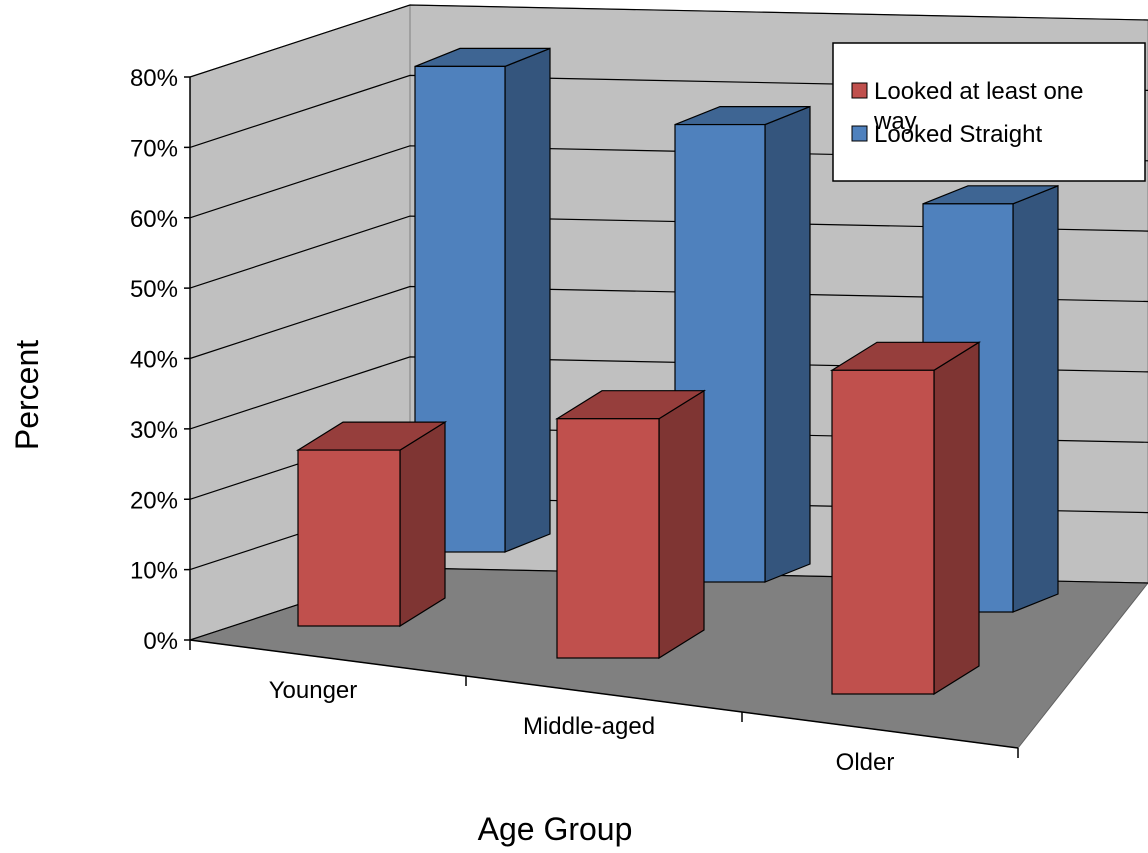 This screenshot has height=853, width=1148. Describe the element at coordinates (1035, 398) in the screenshot. I see `bar-series-2-3-side` at that location.